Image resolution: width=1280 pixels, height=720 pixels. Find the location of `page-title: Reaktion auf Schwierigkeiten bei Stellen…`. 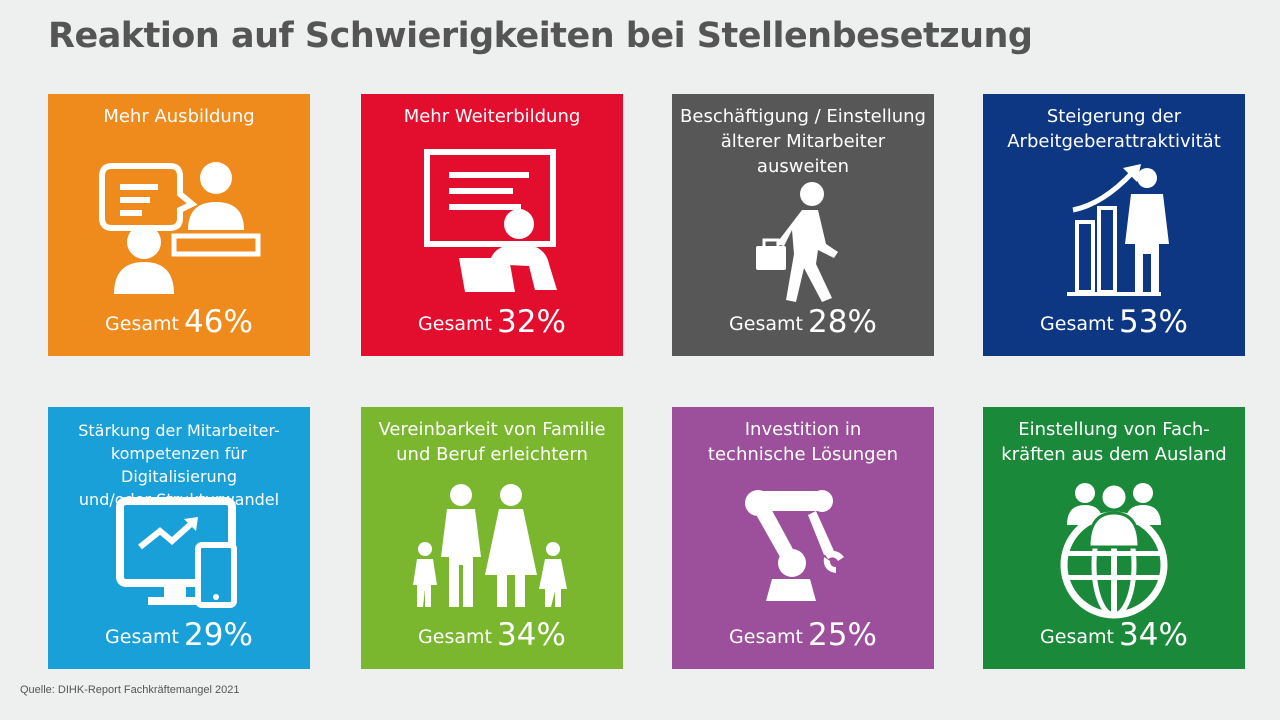

page-title: Reaktion auf Schwierigkeiten bei Stellen… is located at coordinates (540, 36).